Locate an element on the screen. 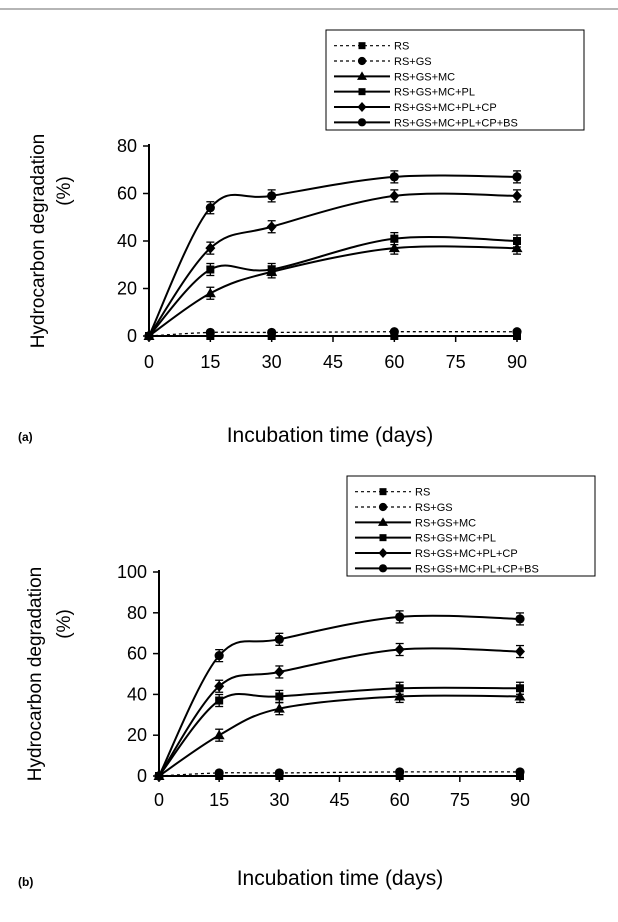  y-tick-label: 80 is located at coordinates (137, 613).